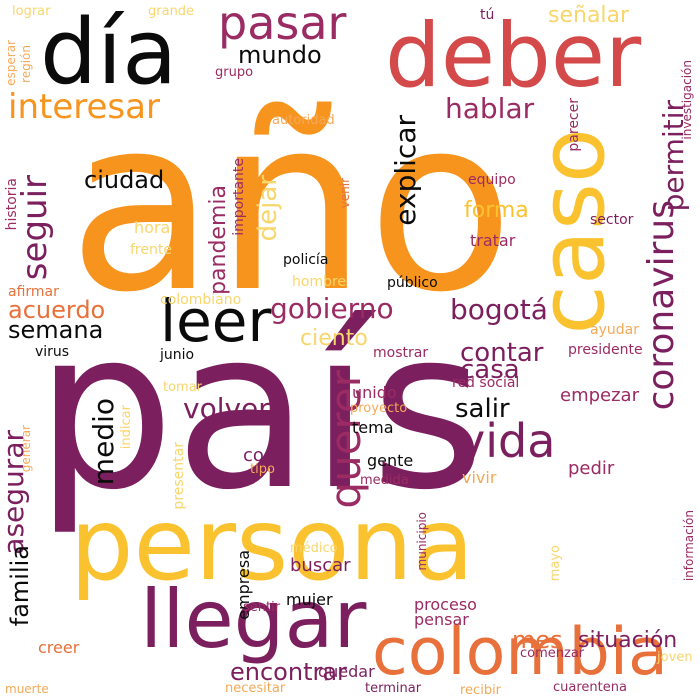 Image resolution: width=700 pixels, height=700 pixels. What do you see at coordinates (314, 548) in the screenshot?
I see `word-medico: médico` at bounding box center [314, 548].